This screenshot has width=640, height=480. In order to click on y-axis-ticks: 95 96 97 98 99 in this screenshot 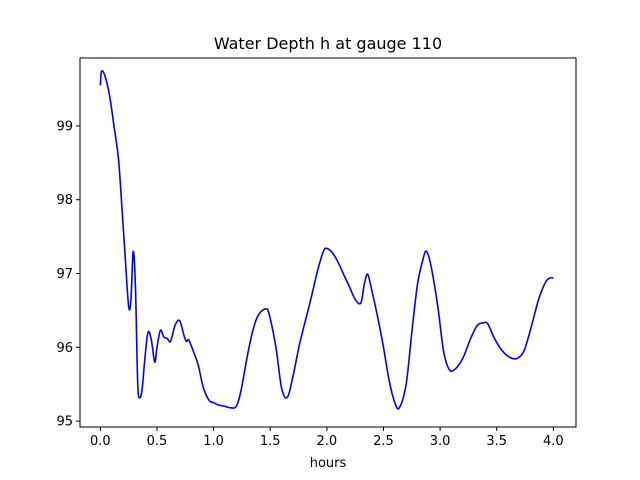, I will do `click(68, 274)`.